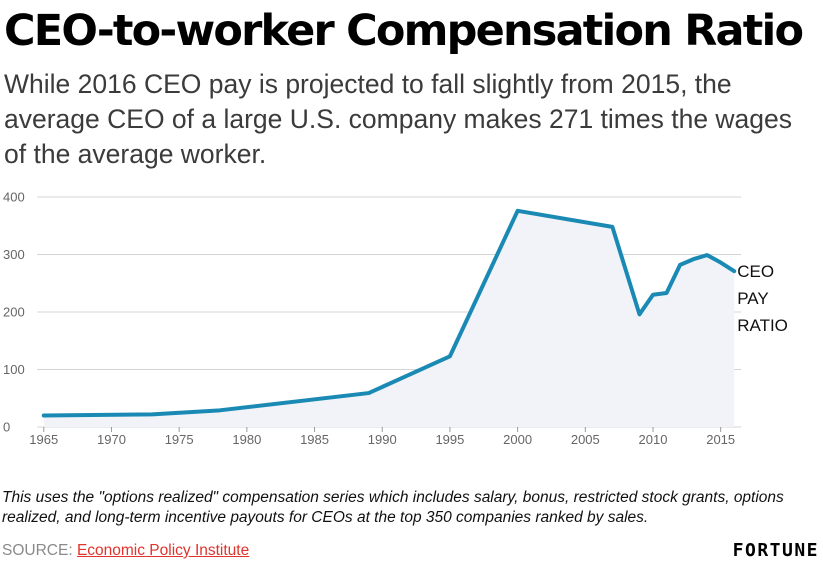 This screenshot has width=823, height=567. I want to click on x-tick-label-2010: 2010, so click(653, 439).